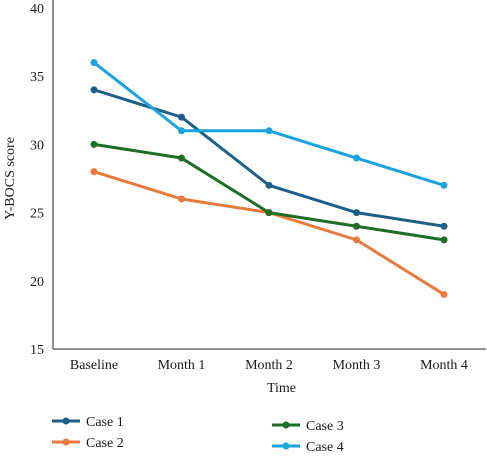 Image resolution: width=487 pixels, height=459 pixels. What do you see at coordinates (37, 282) in the screenshot?
I see `y-tick-label: 20` at bounding box center [37, 282].